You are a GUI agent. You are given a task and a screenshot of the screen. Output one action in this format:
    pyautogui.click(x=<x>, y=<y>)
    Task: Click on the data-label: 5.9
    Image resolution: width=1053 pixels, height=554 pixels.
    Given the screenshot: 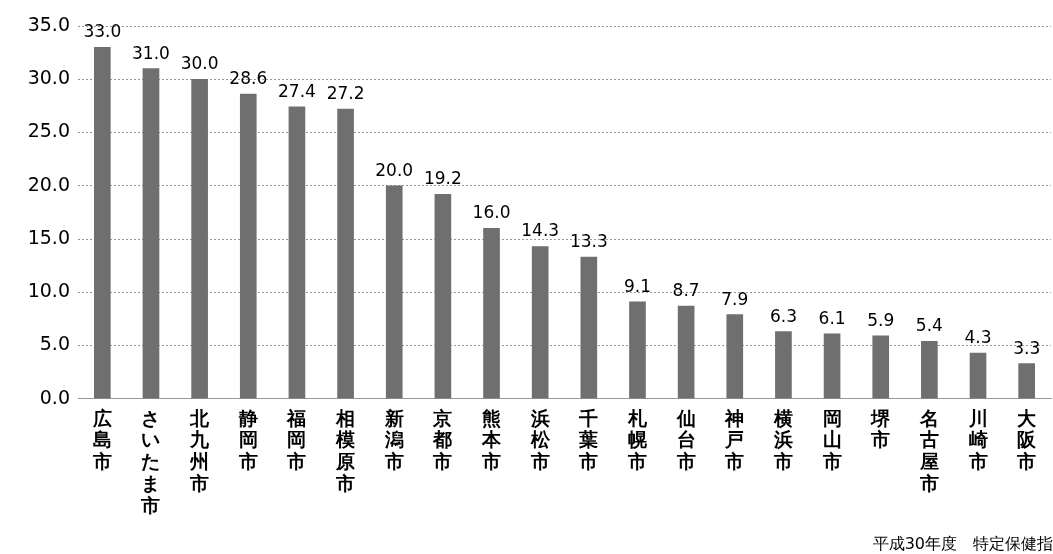 What is the action you would take?
    pyautogui.click(x=881, y=319)
    